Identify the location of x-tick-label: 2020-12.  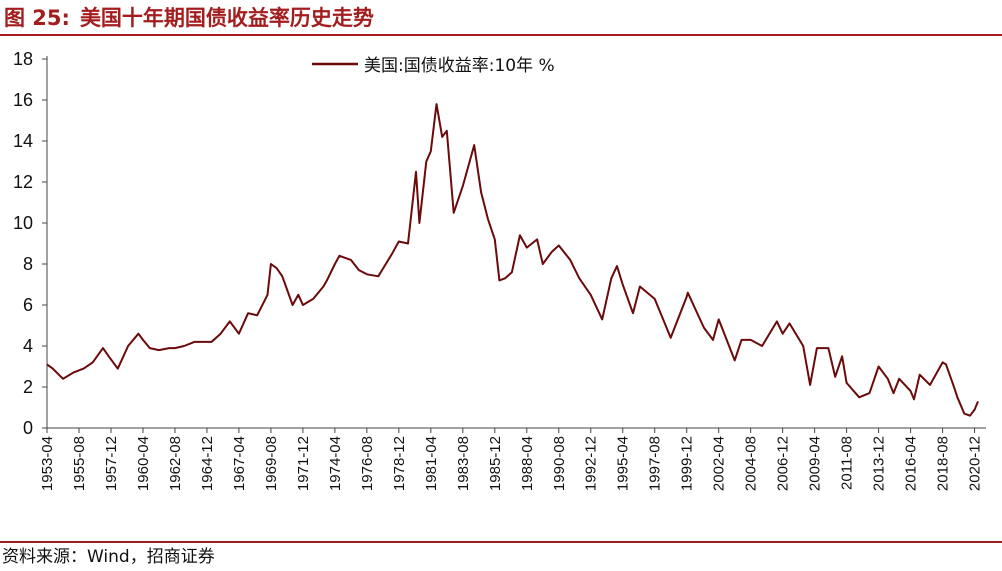
(975, 463).